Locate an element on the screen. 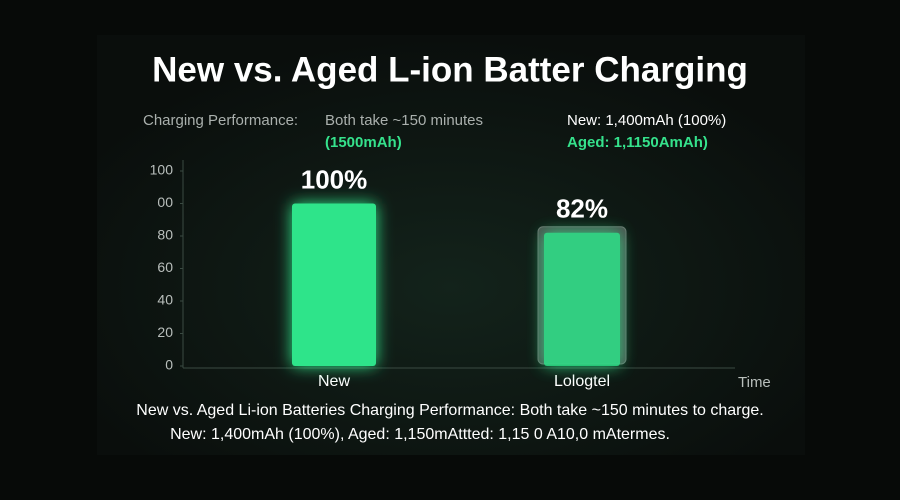  y-tick-label: 0 is located at coordinates (169, 365).